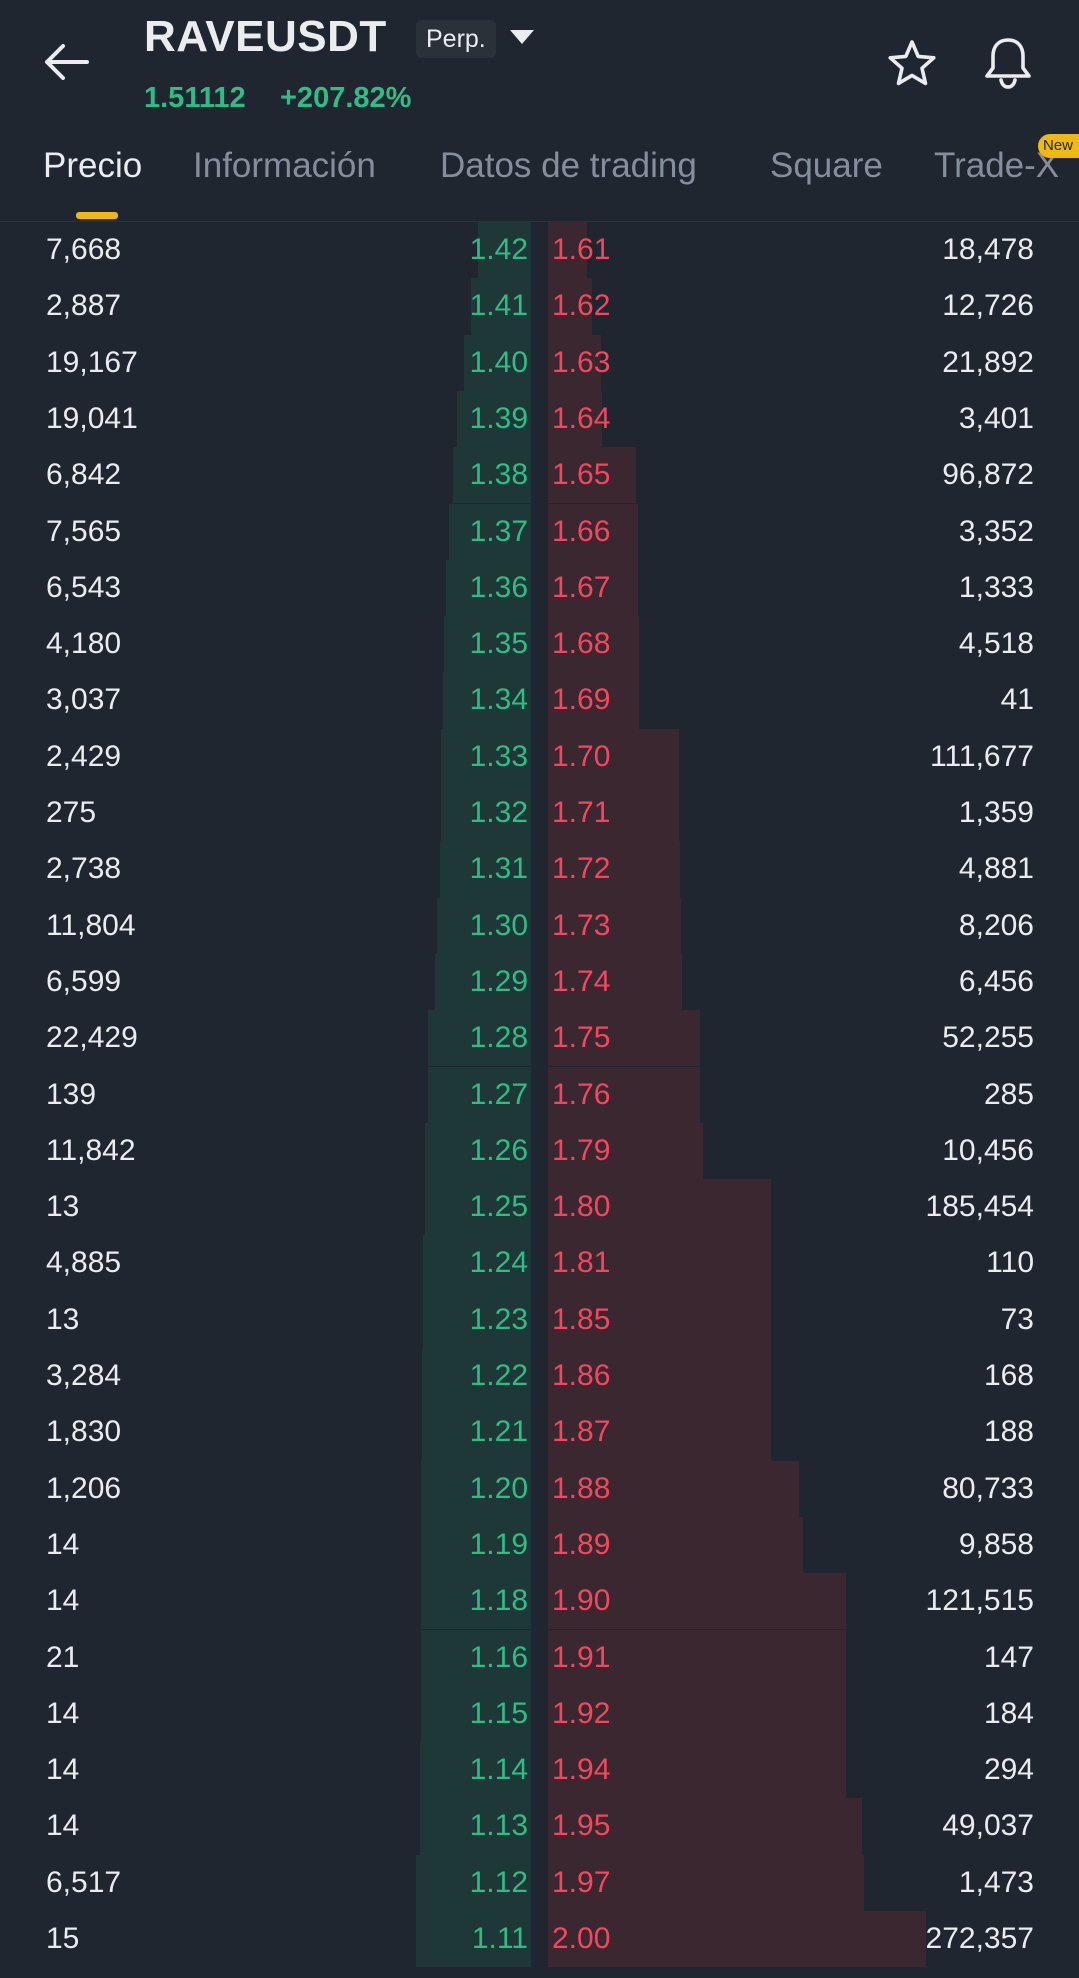  Describe the element at coordinates (539, 1319) in the screenshot. I see `order-book-row: 13 1.23 1.85 73` at that location.